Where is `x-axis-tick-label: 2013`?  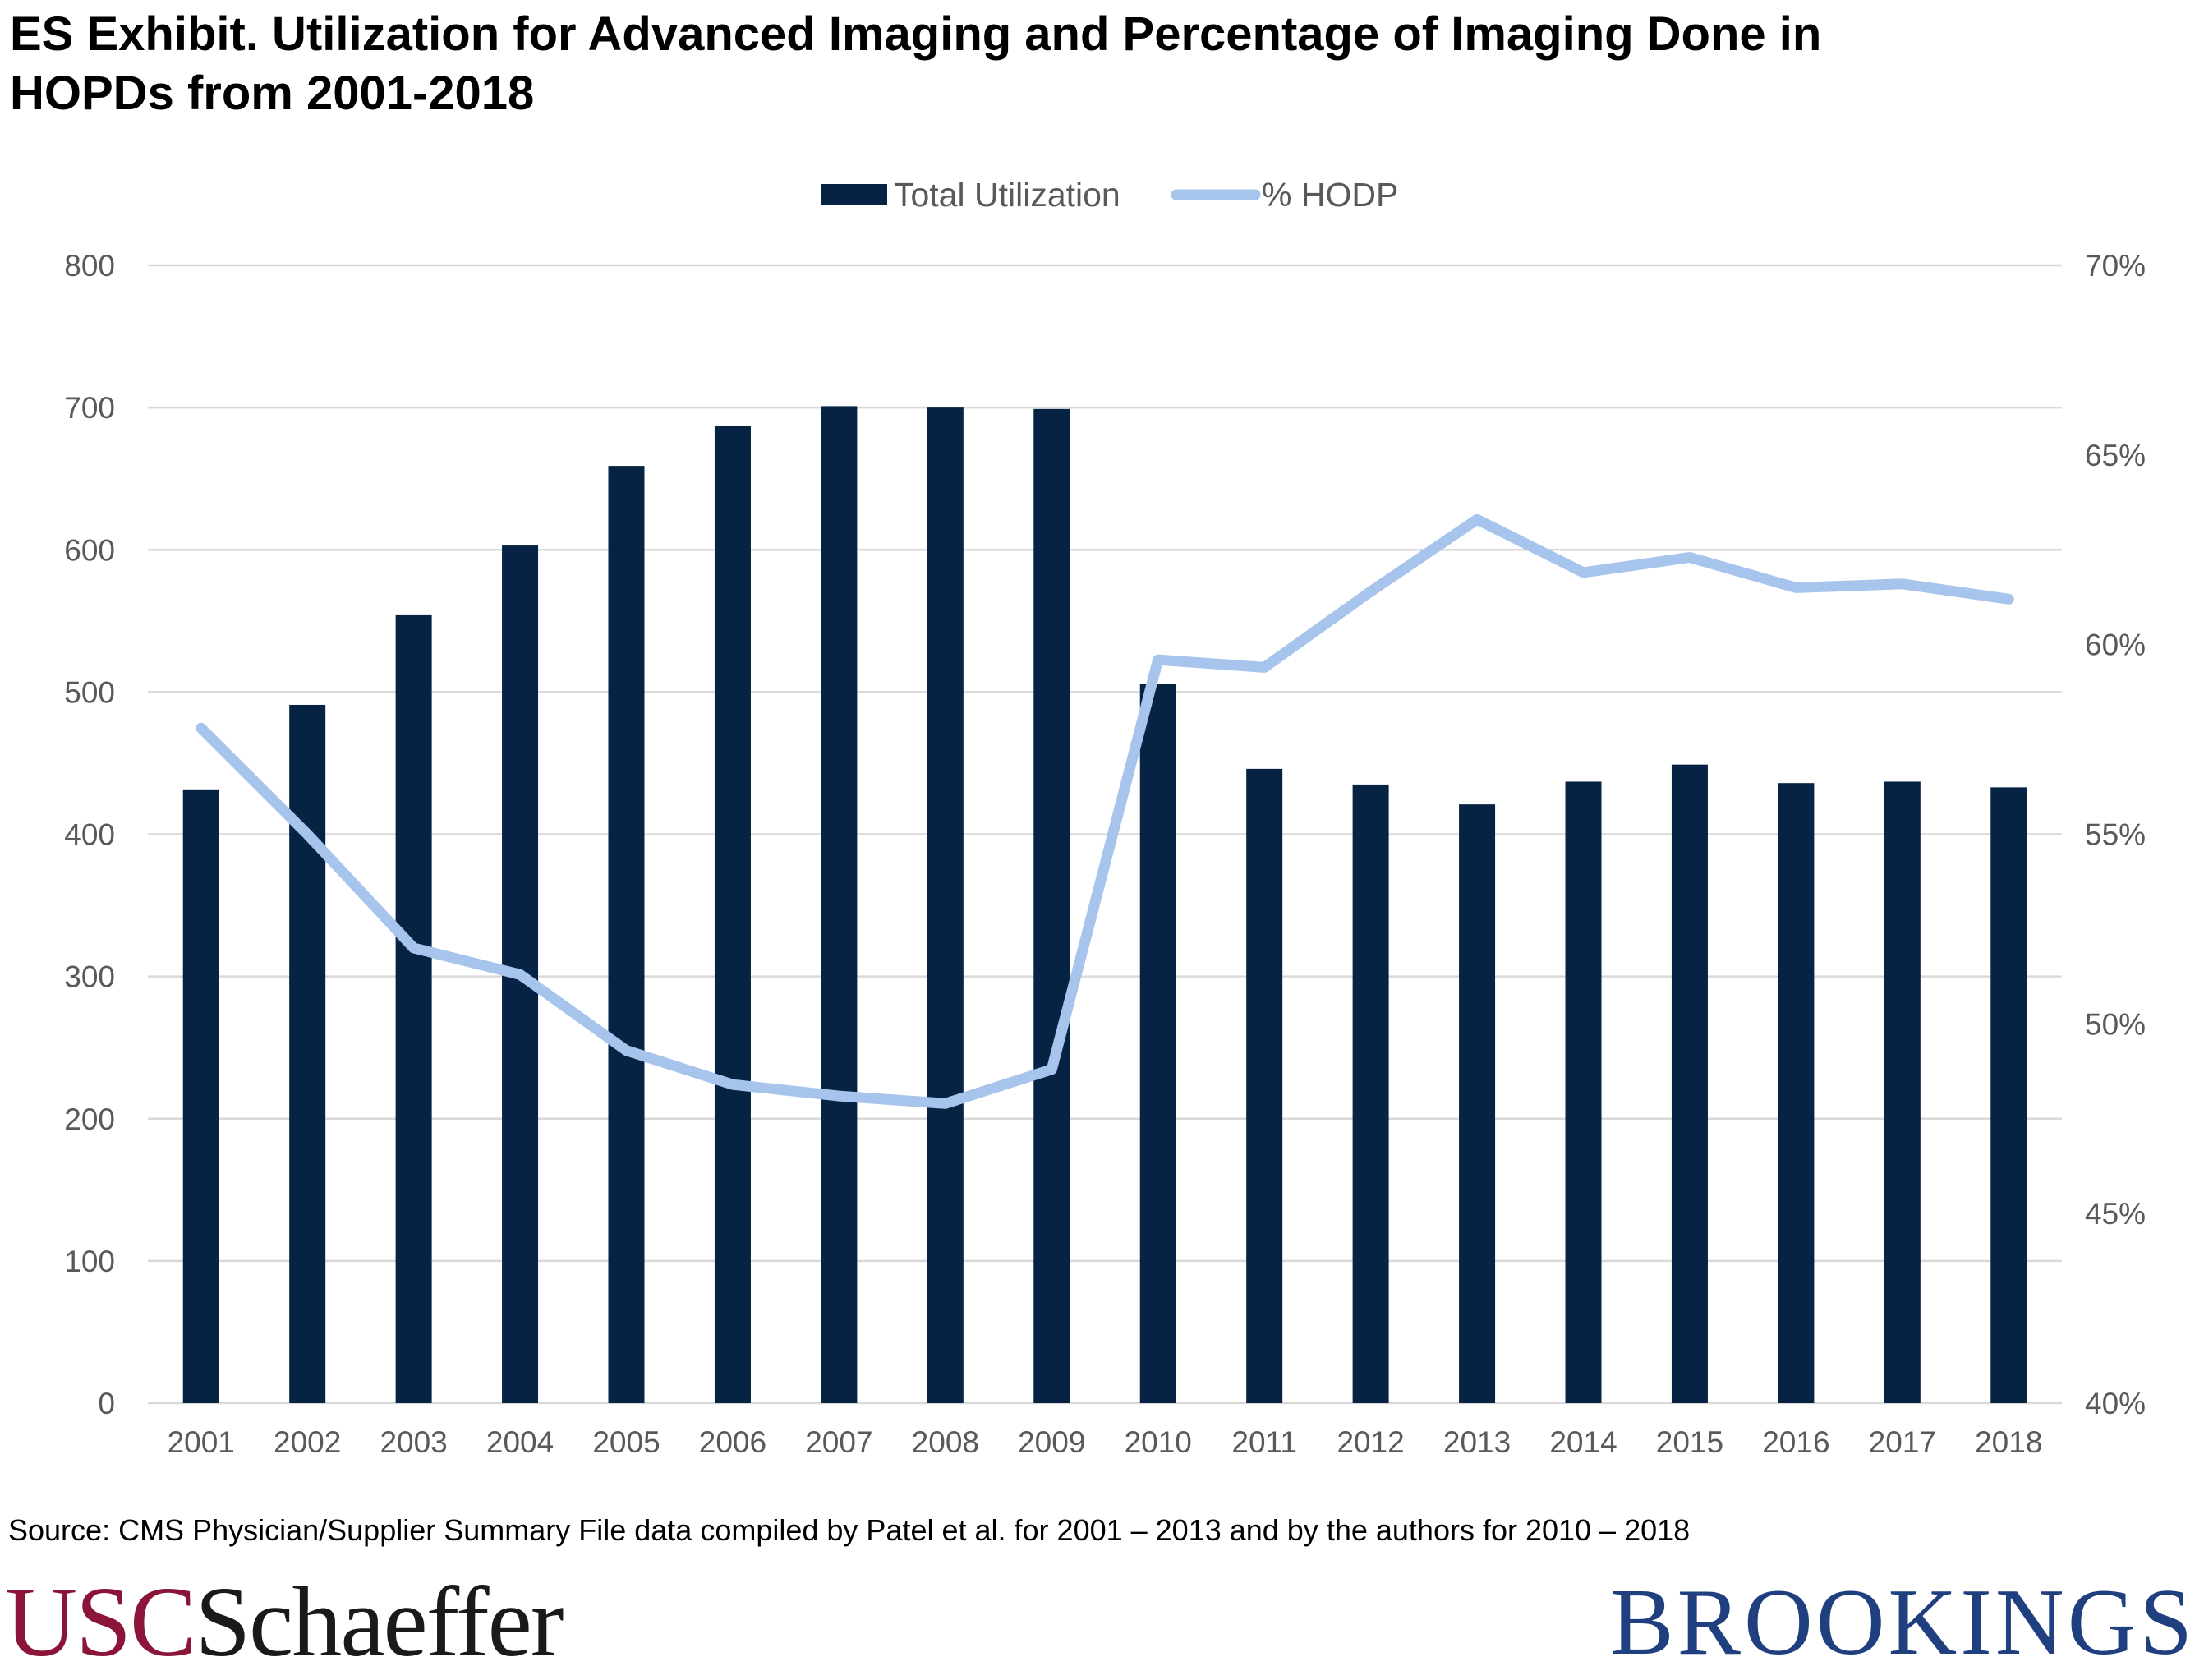 x-axis-tick-label: 2013 is located at coordinates (1477, 1442).